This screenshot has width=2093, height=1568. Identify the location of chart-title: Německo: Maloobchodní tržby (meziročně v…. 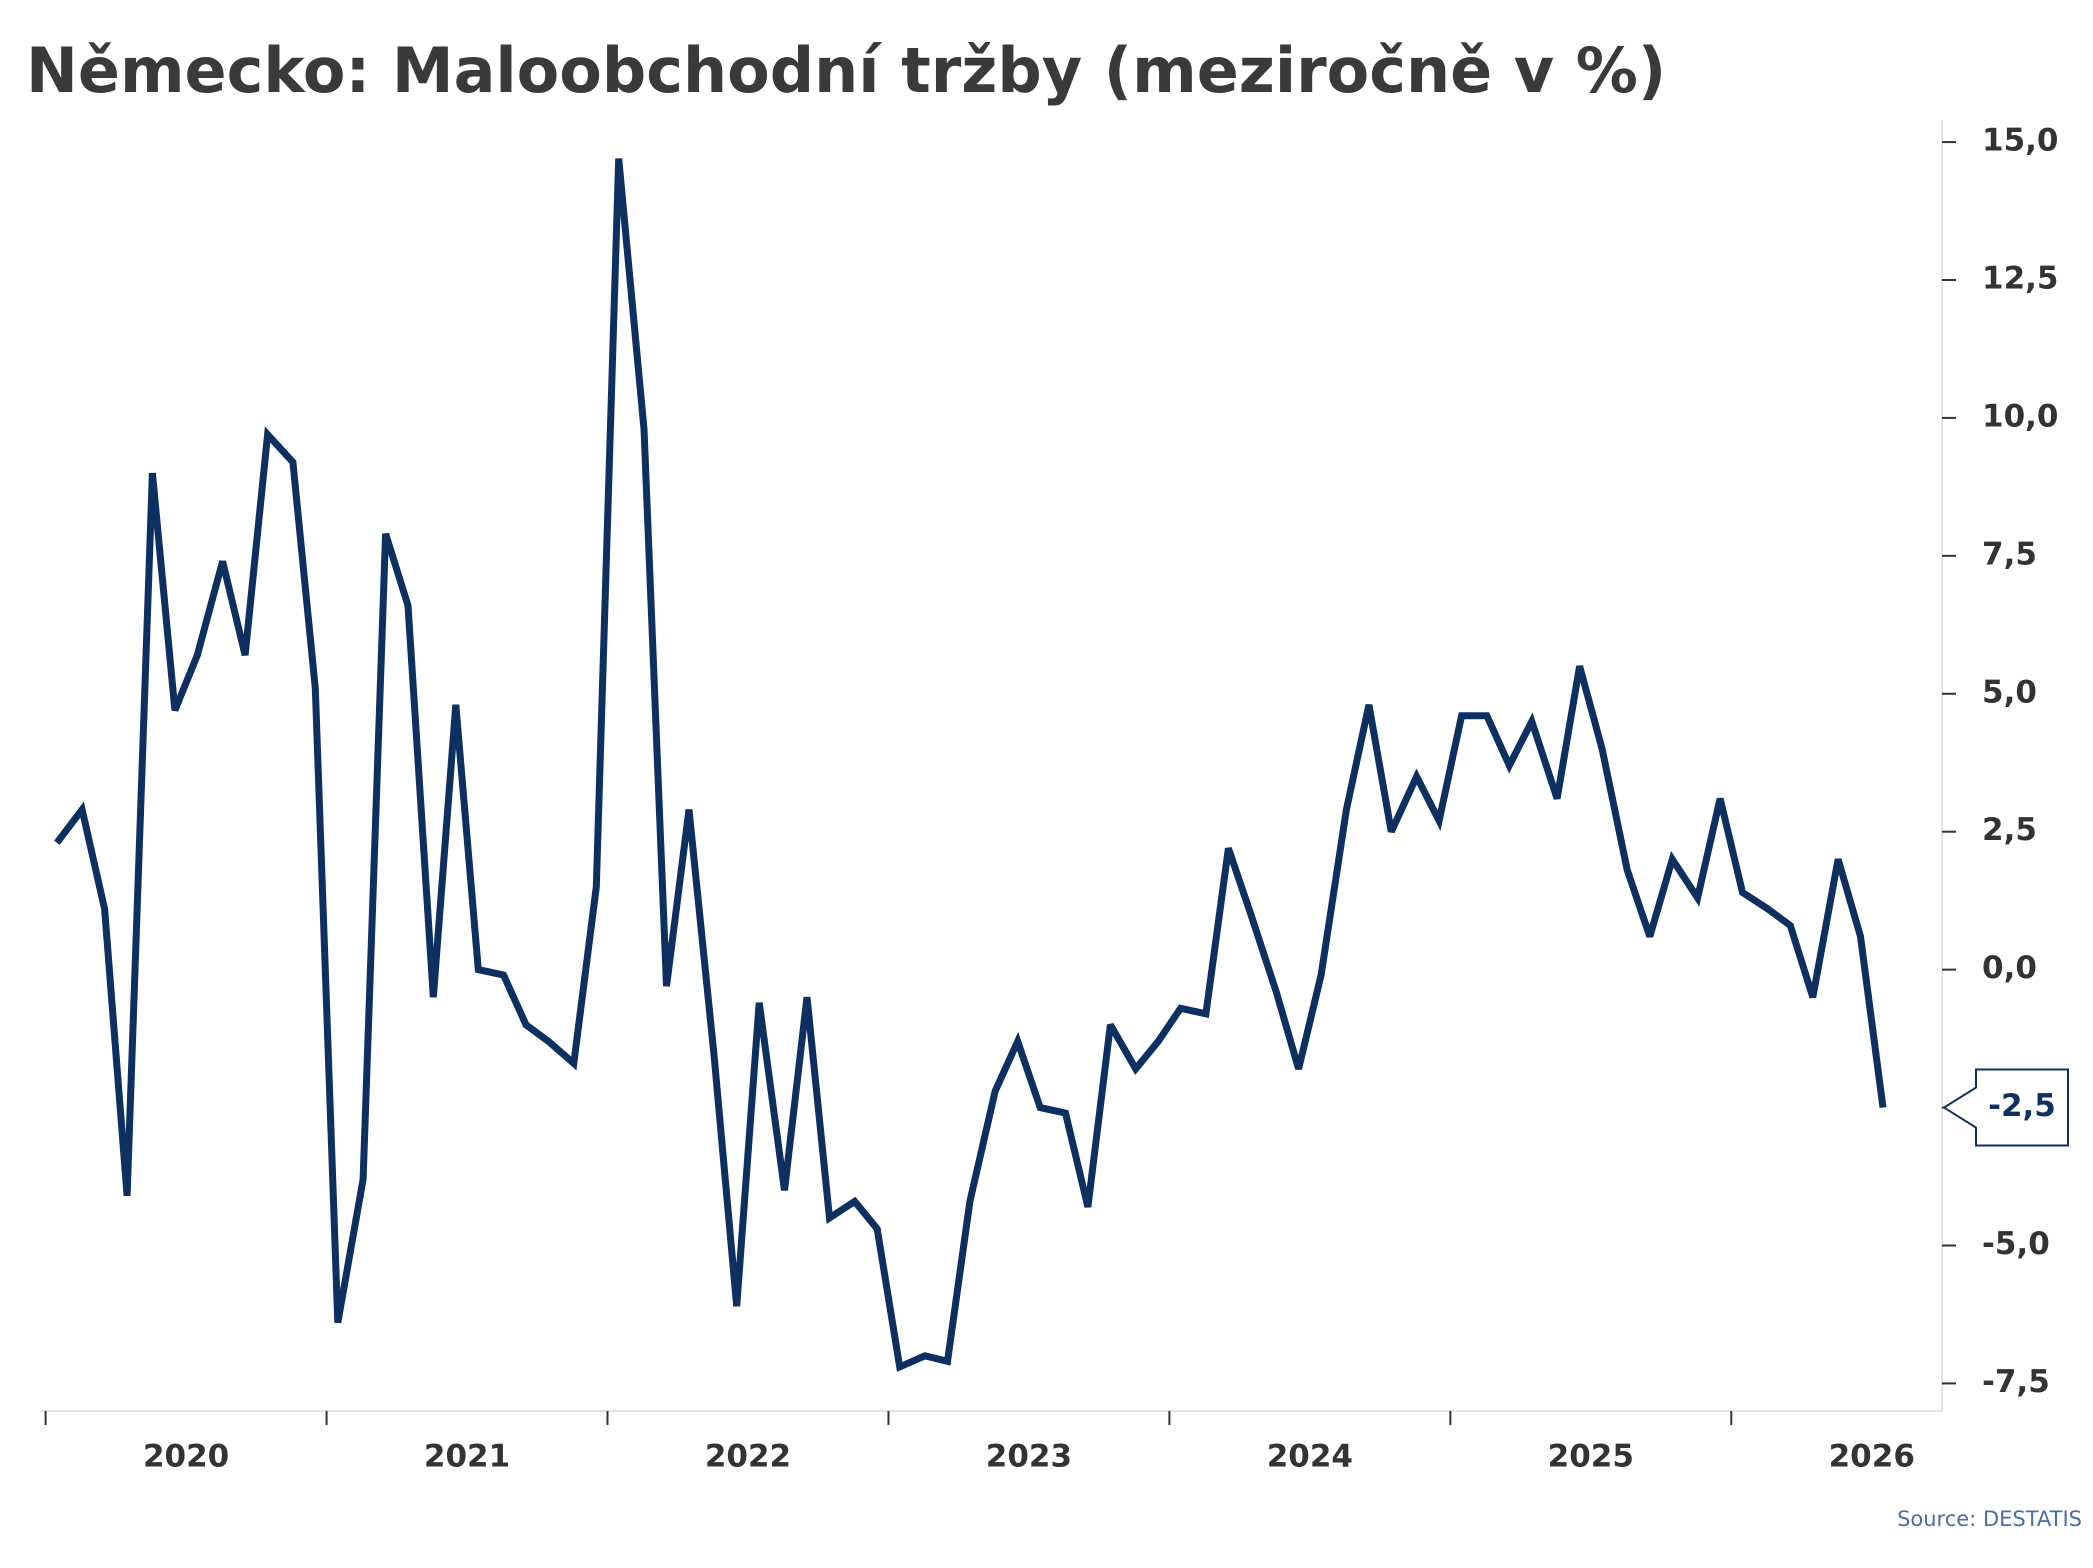
(846, 70).